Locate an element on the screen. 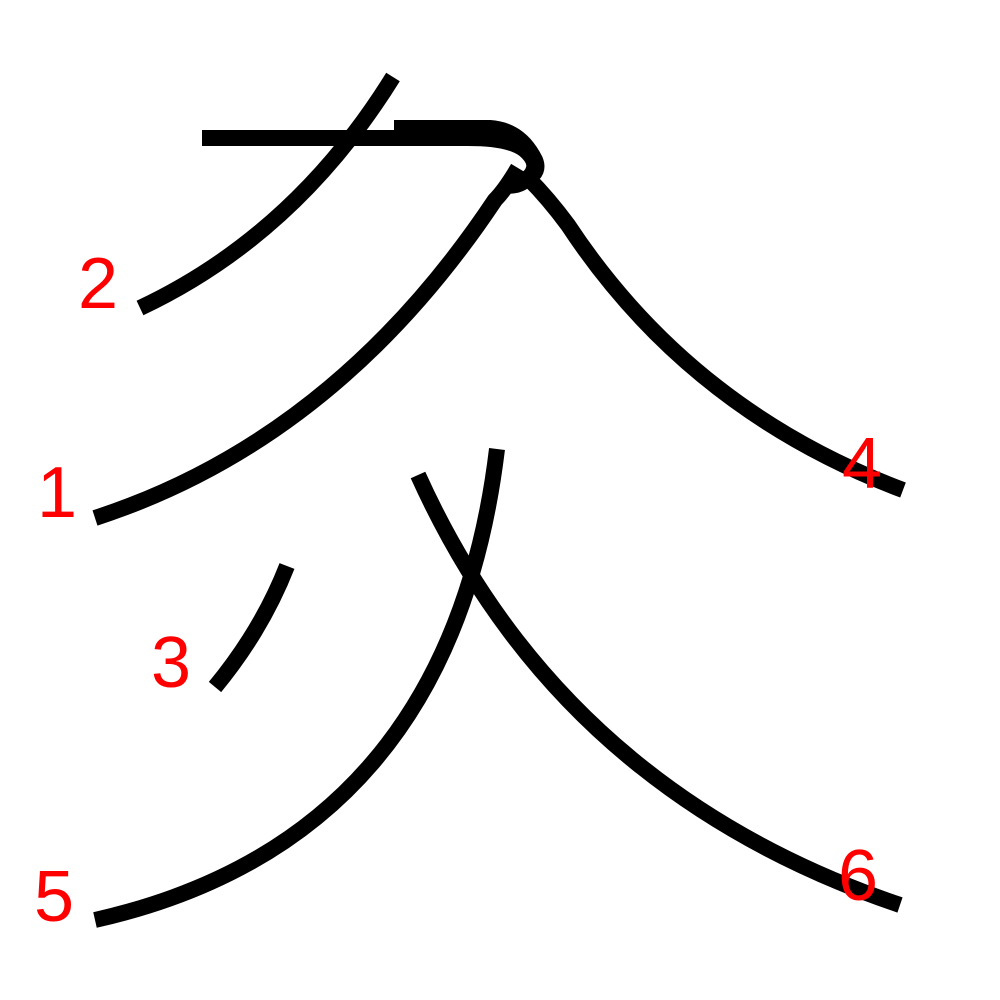  stroke-number-3: 3 is located at coordinates (171, 663).